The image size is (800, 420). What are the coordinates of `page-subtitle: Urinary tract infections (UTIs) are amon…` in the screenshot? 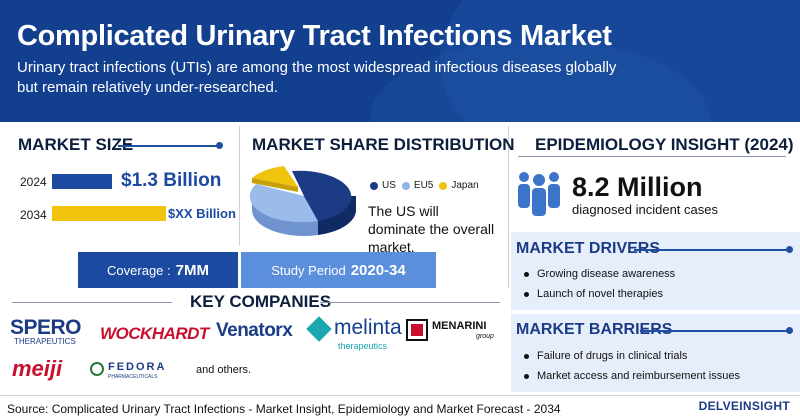 It's located at (317, 77).